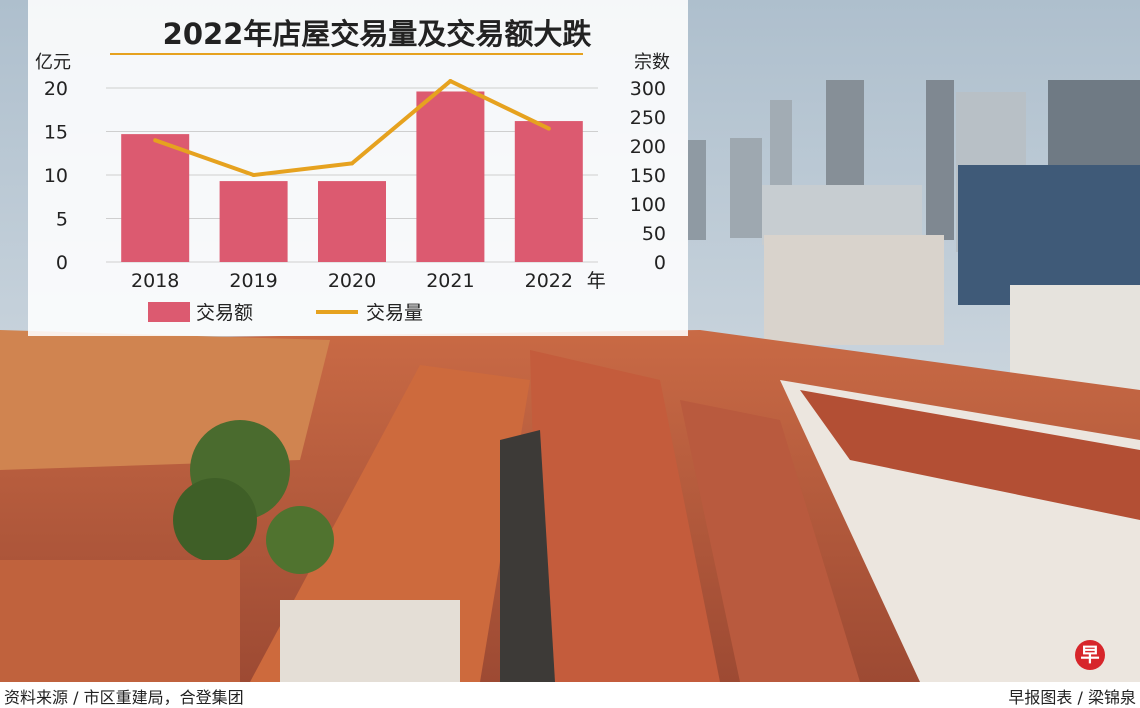 This screenshot has height=708, width=1140. Describe the element at coordinates (654, 234) in the screenshot. I see `y2-tick-label: 50` at that location.